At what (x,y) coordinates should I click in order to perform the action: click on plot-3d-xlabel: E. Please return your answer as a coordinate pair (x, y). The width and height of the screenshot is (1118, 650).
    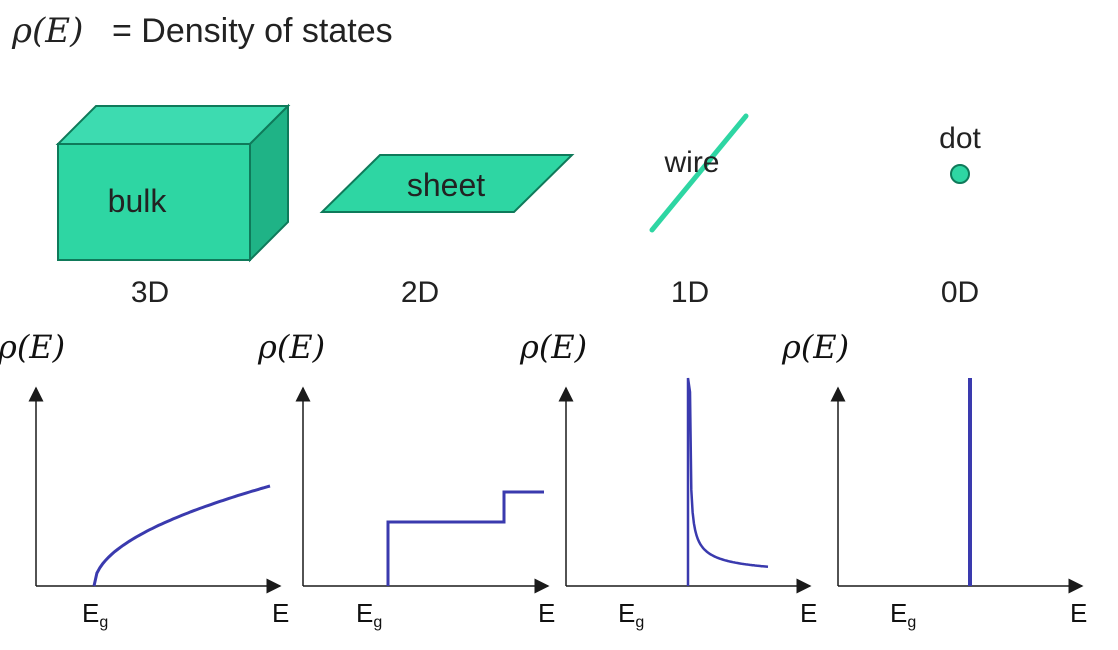
    Looking at the image, I should click on (280, 613).